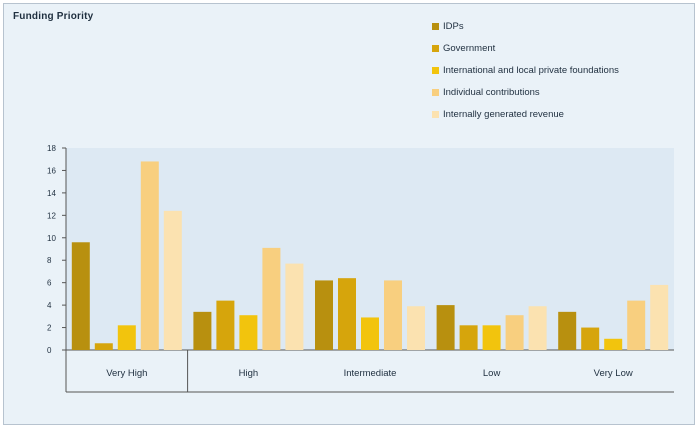 The width and height of the screenshot is (700, 429). Describe the element at coordinates (503, 114) in the screenshot. I see `legend-label: Internally generated revenue` at that location.